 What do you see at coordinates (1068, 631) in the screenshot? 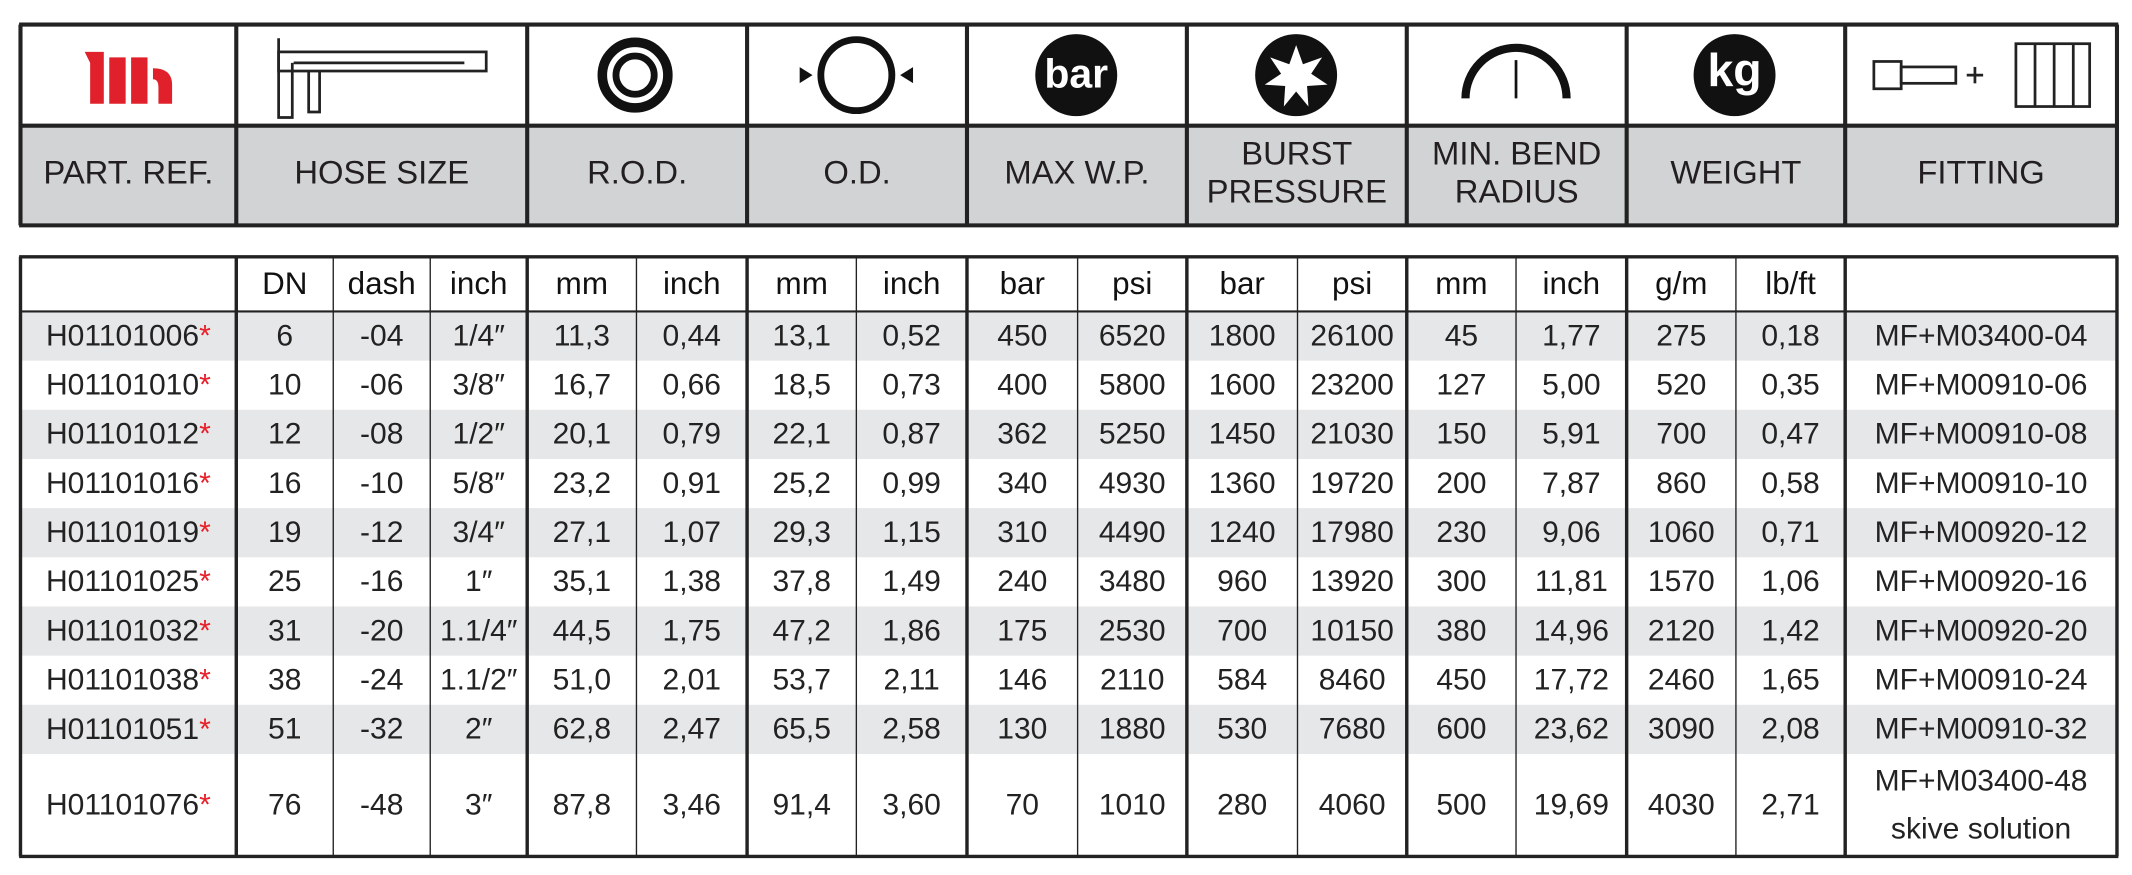
I see `row-shade` at bounding box center [1068, 631].